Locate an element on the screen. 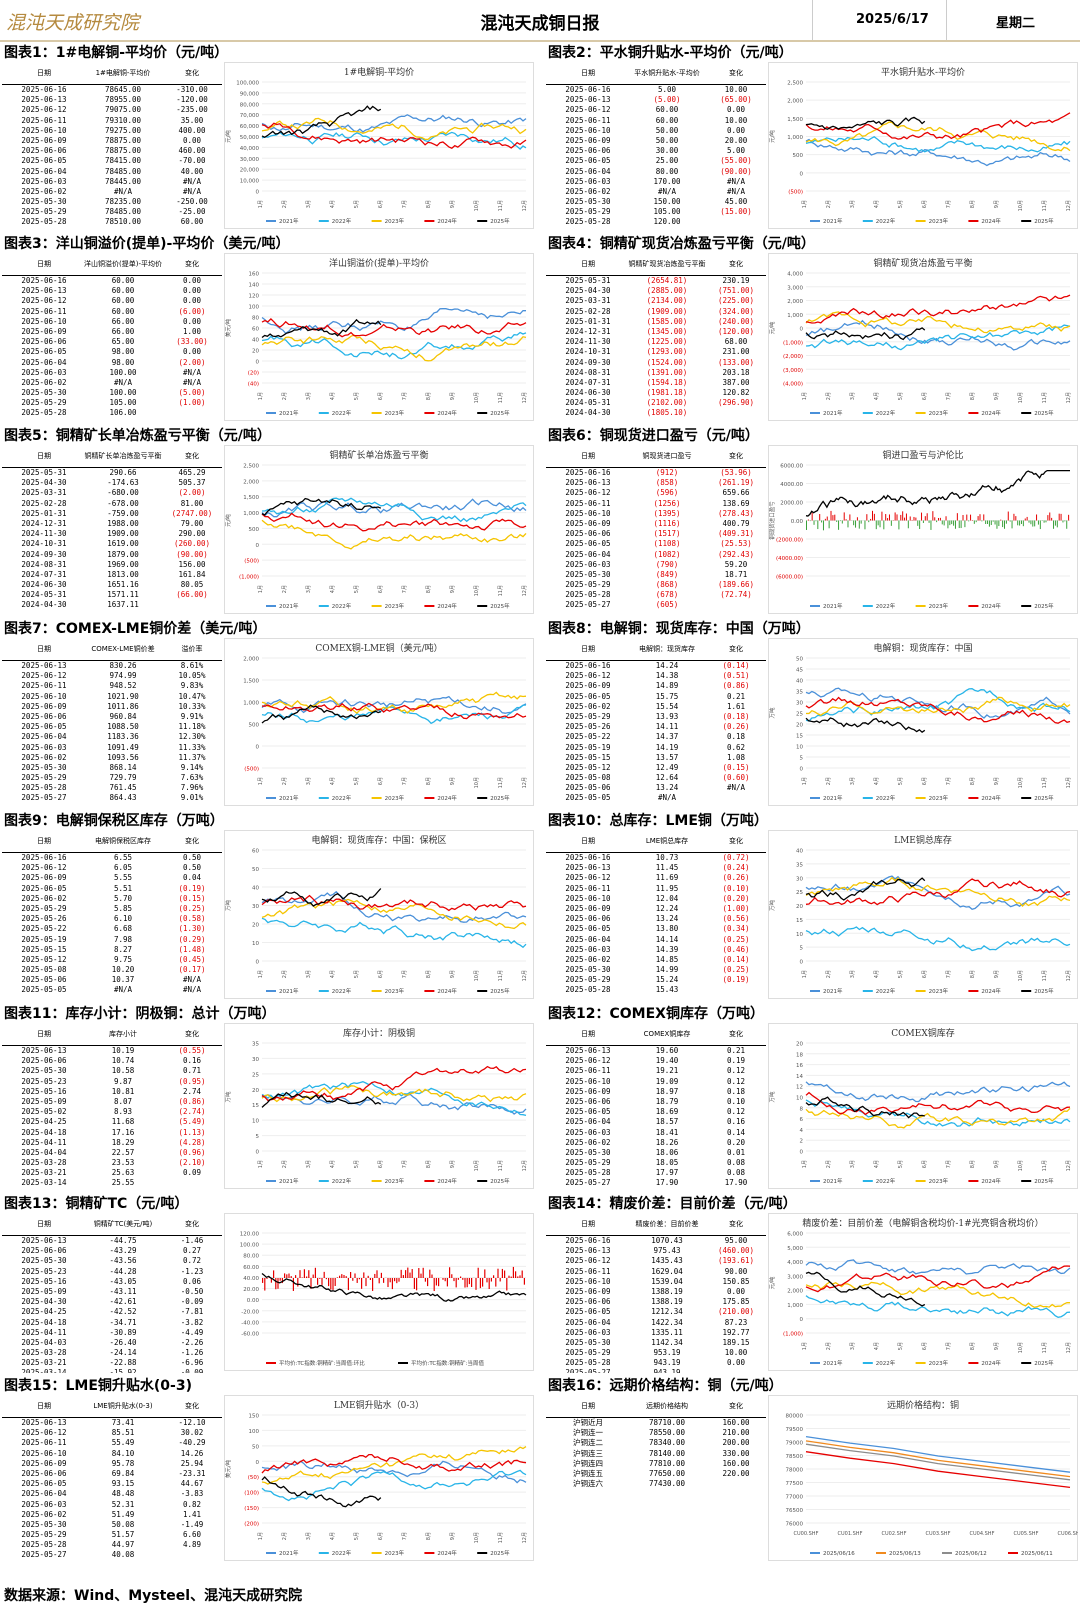 This screenshot has width=1080, height=1606. table-cell: 98.00 is located at coordinates (123, 352).